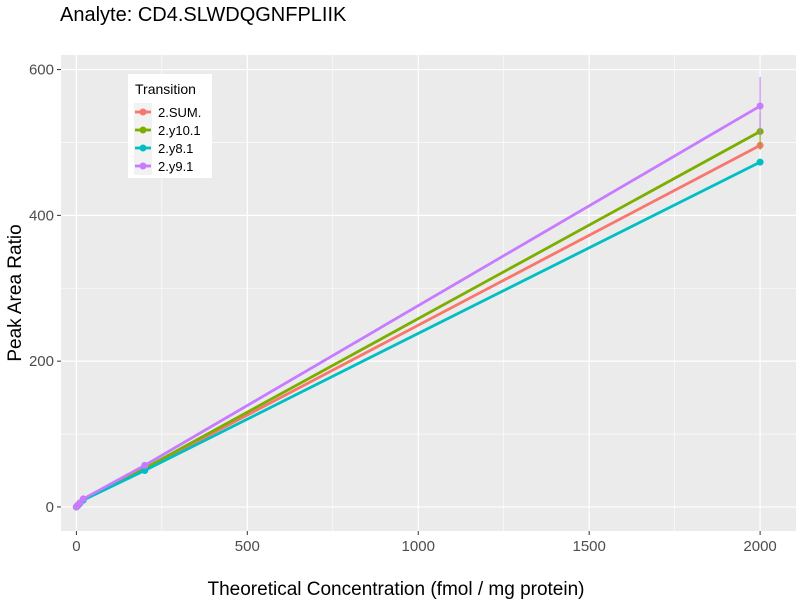 This screenshot has width=800, height=605. What do you see at coordinates (50, 507) in the screenshot?
I see `y-tick-label: 0` at bounding box center [50, 507].